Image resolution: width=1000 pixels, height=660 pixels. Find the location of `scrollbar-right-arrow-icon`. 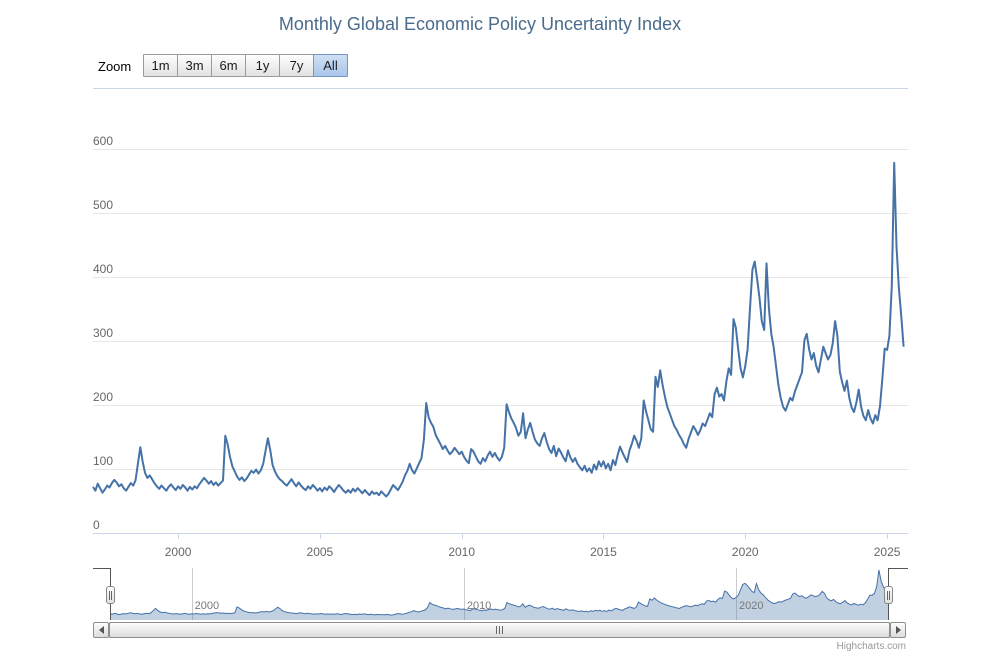

scrollbar-right-arrow-icon is located at coordinates (898, 630).